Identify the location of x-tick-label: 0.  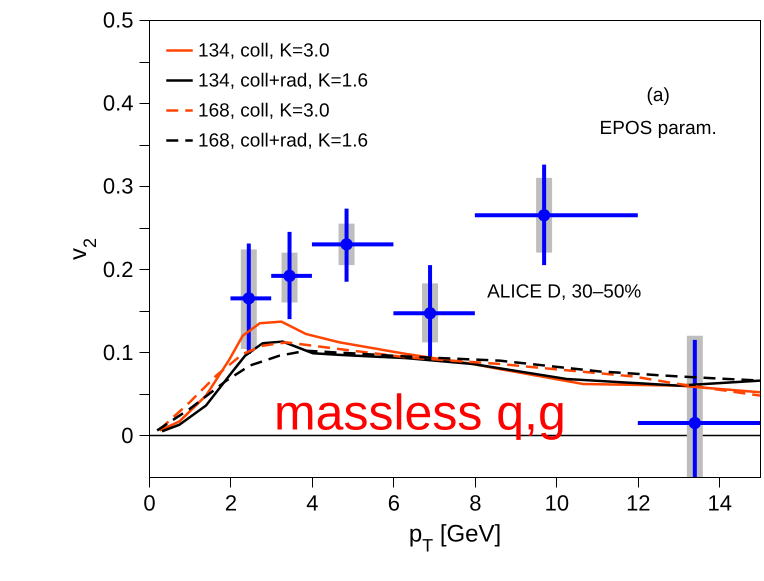
(149, 503).